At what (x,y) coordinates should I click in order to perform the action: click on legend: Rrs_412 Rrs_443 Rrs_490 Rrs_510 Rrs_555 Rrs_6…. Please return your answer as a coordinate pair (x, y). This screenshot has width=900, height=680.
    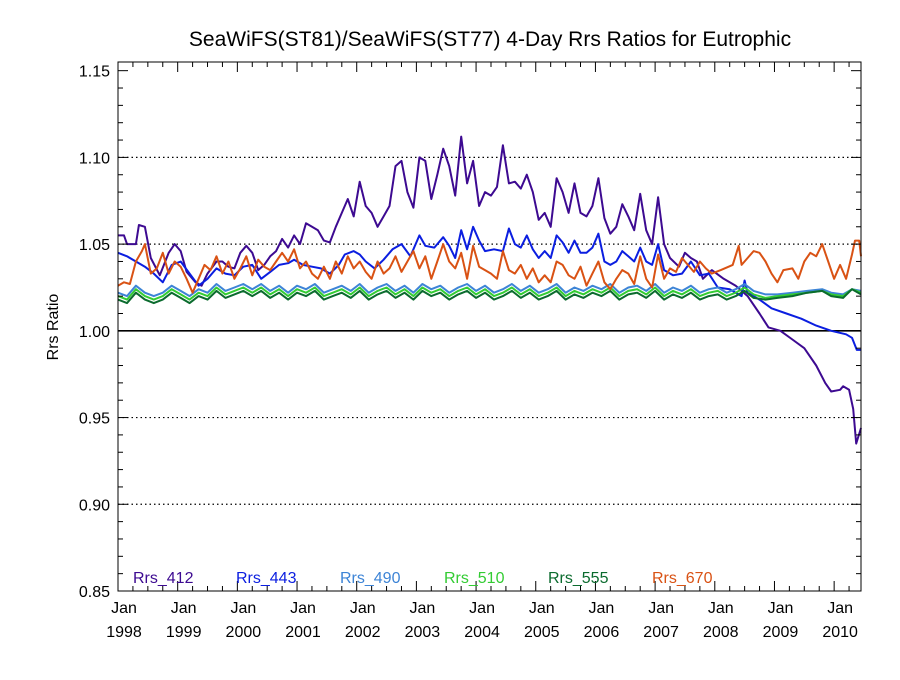
    Looking at the image, I should click on (423, 578).